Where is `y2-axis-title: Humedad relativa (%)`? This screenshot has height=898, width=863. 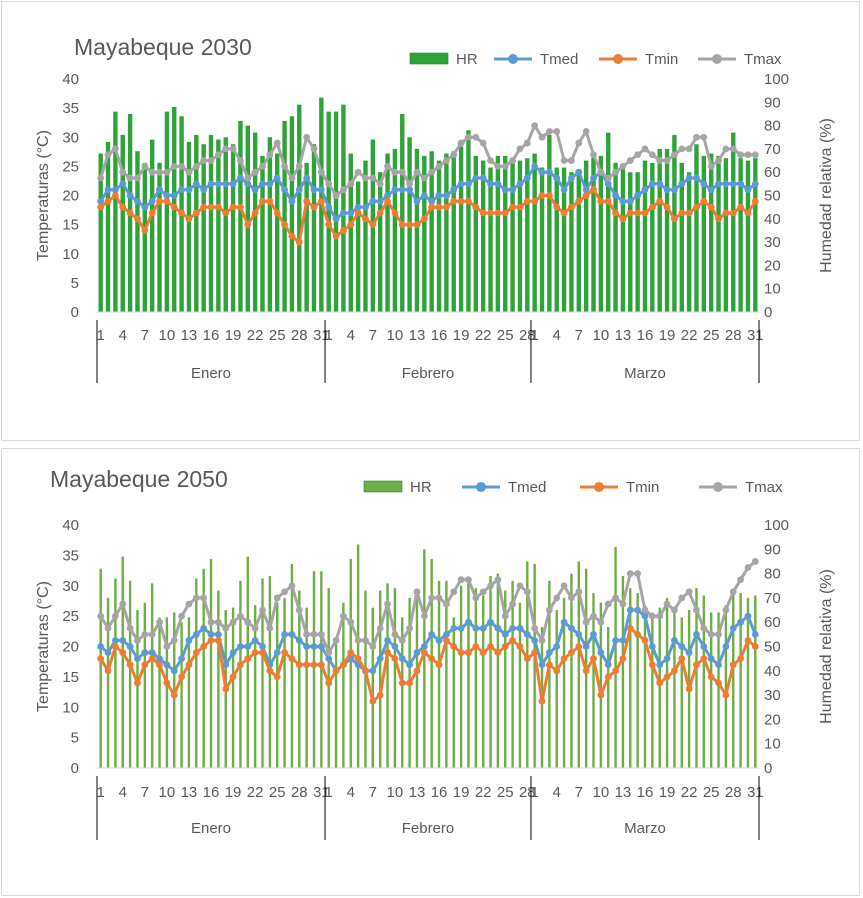 y2-axis-title: Humedad relativa (%) is located at coordinates (826, 646).